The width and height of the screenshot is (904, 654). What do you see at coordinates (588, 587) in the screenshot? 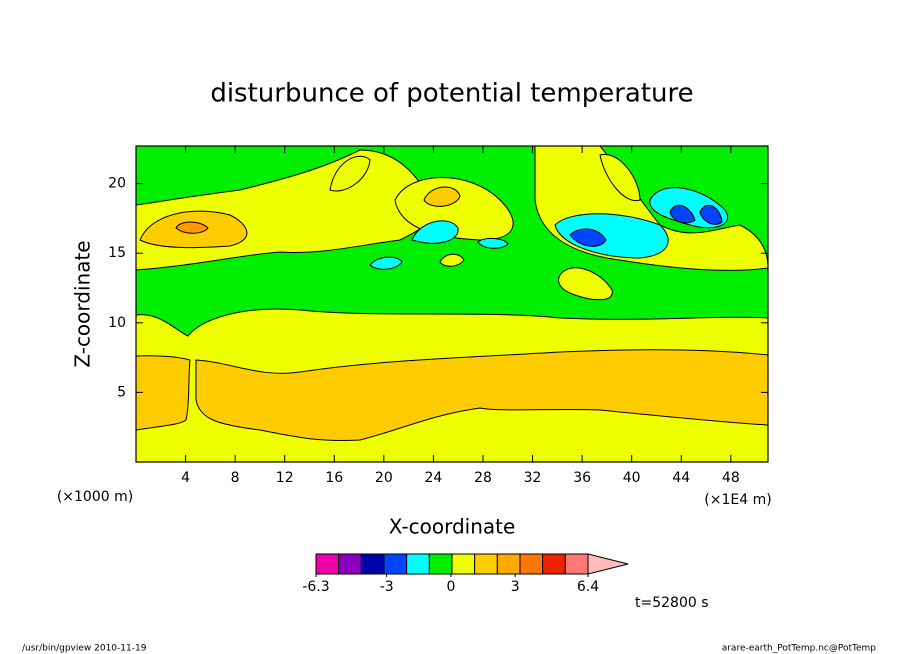
I see `colorbar-label: 6.4` at bounding box center [588, 587].